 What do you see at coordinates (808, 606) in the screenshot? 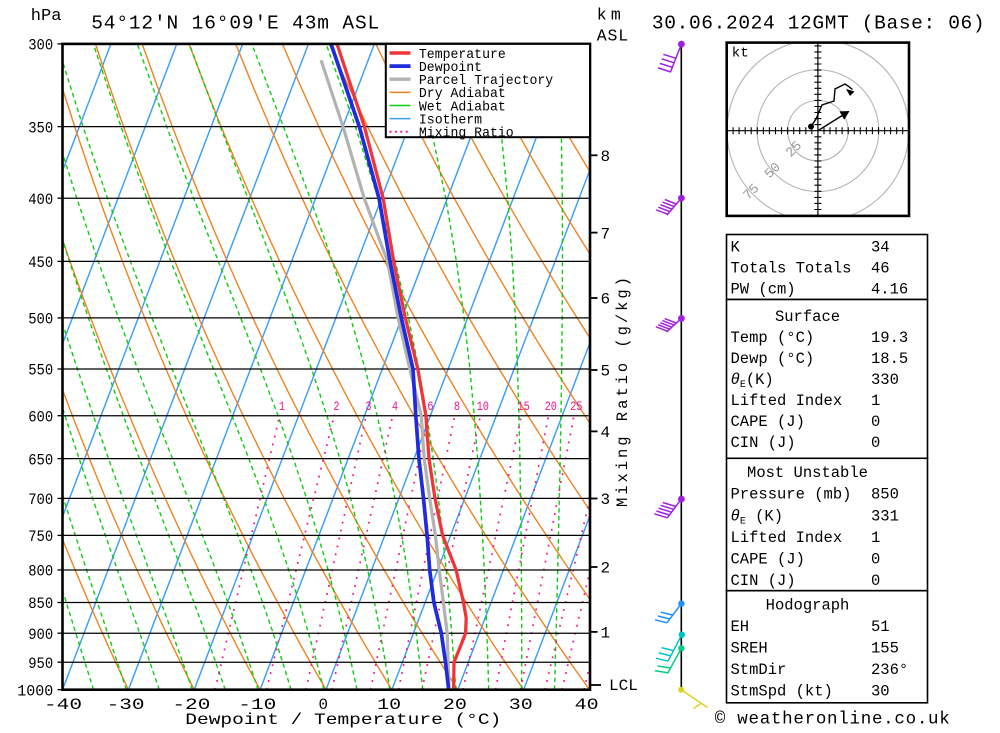
I see `svg-text: Hodograph` at bounding box center [808, 606].